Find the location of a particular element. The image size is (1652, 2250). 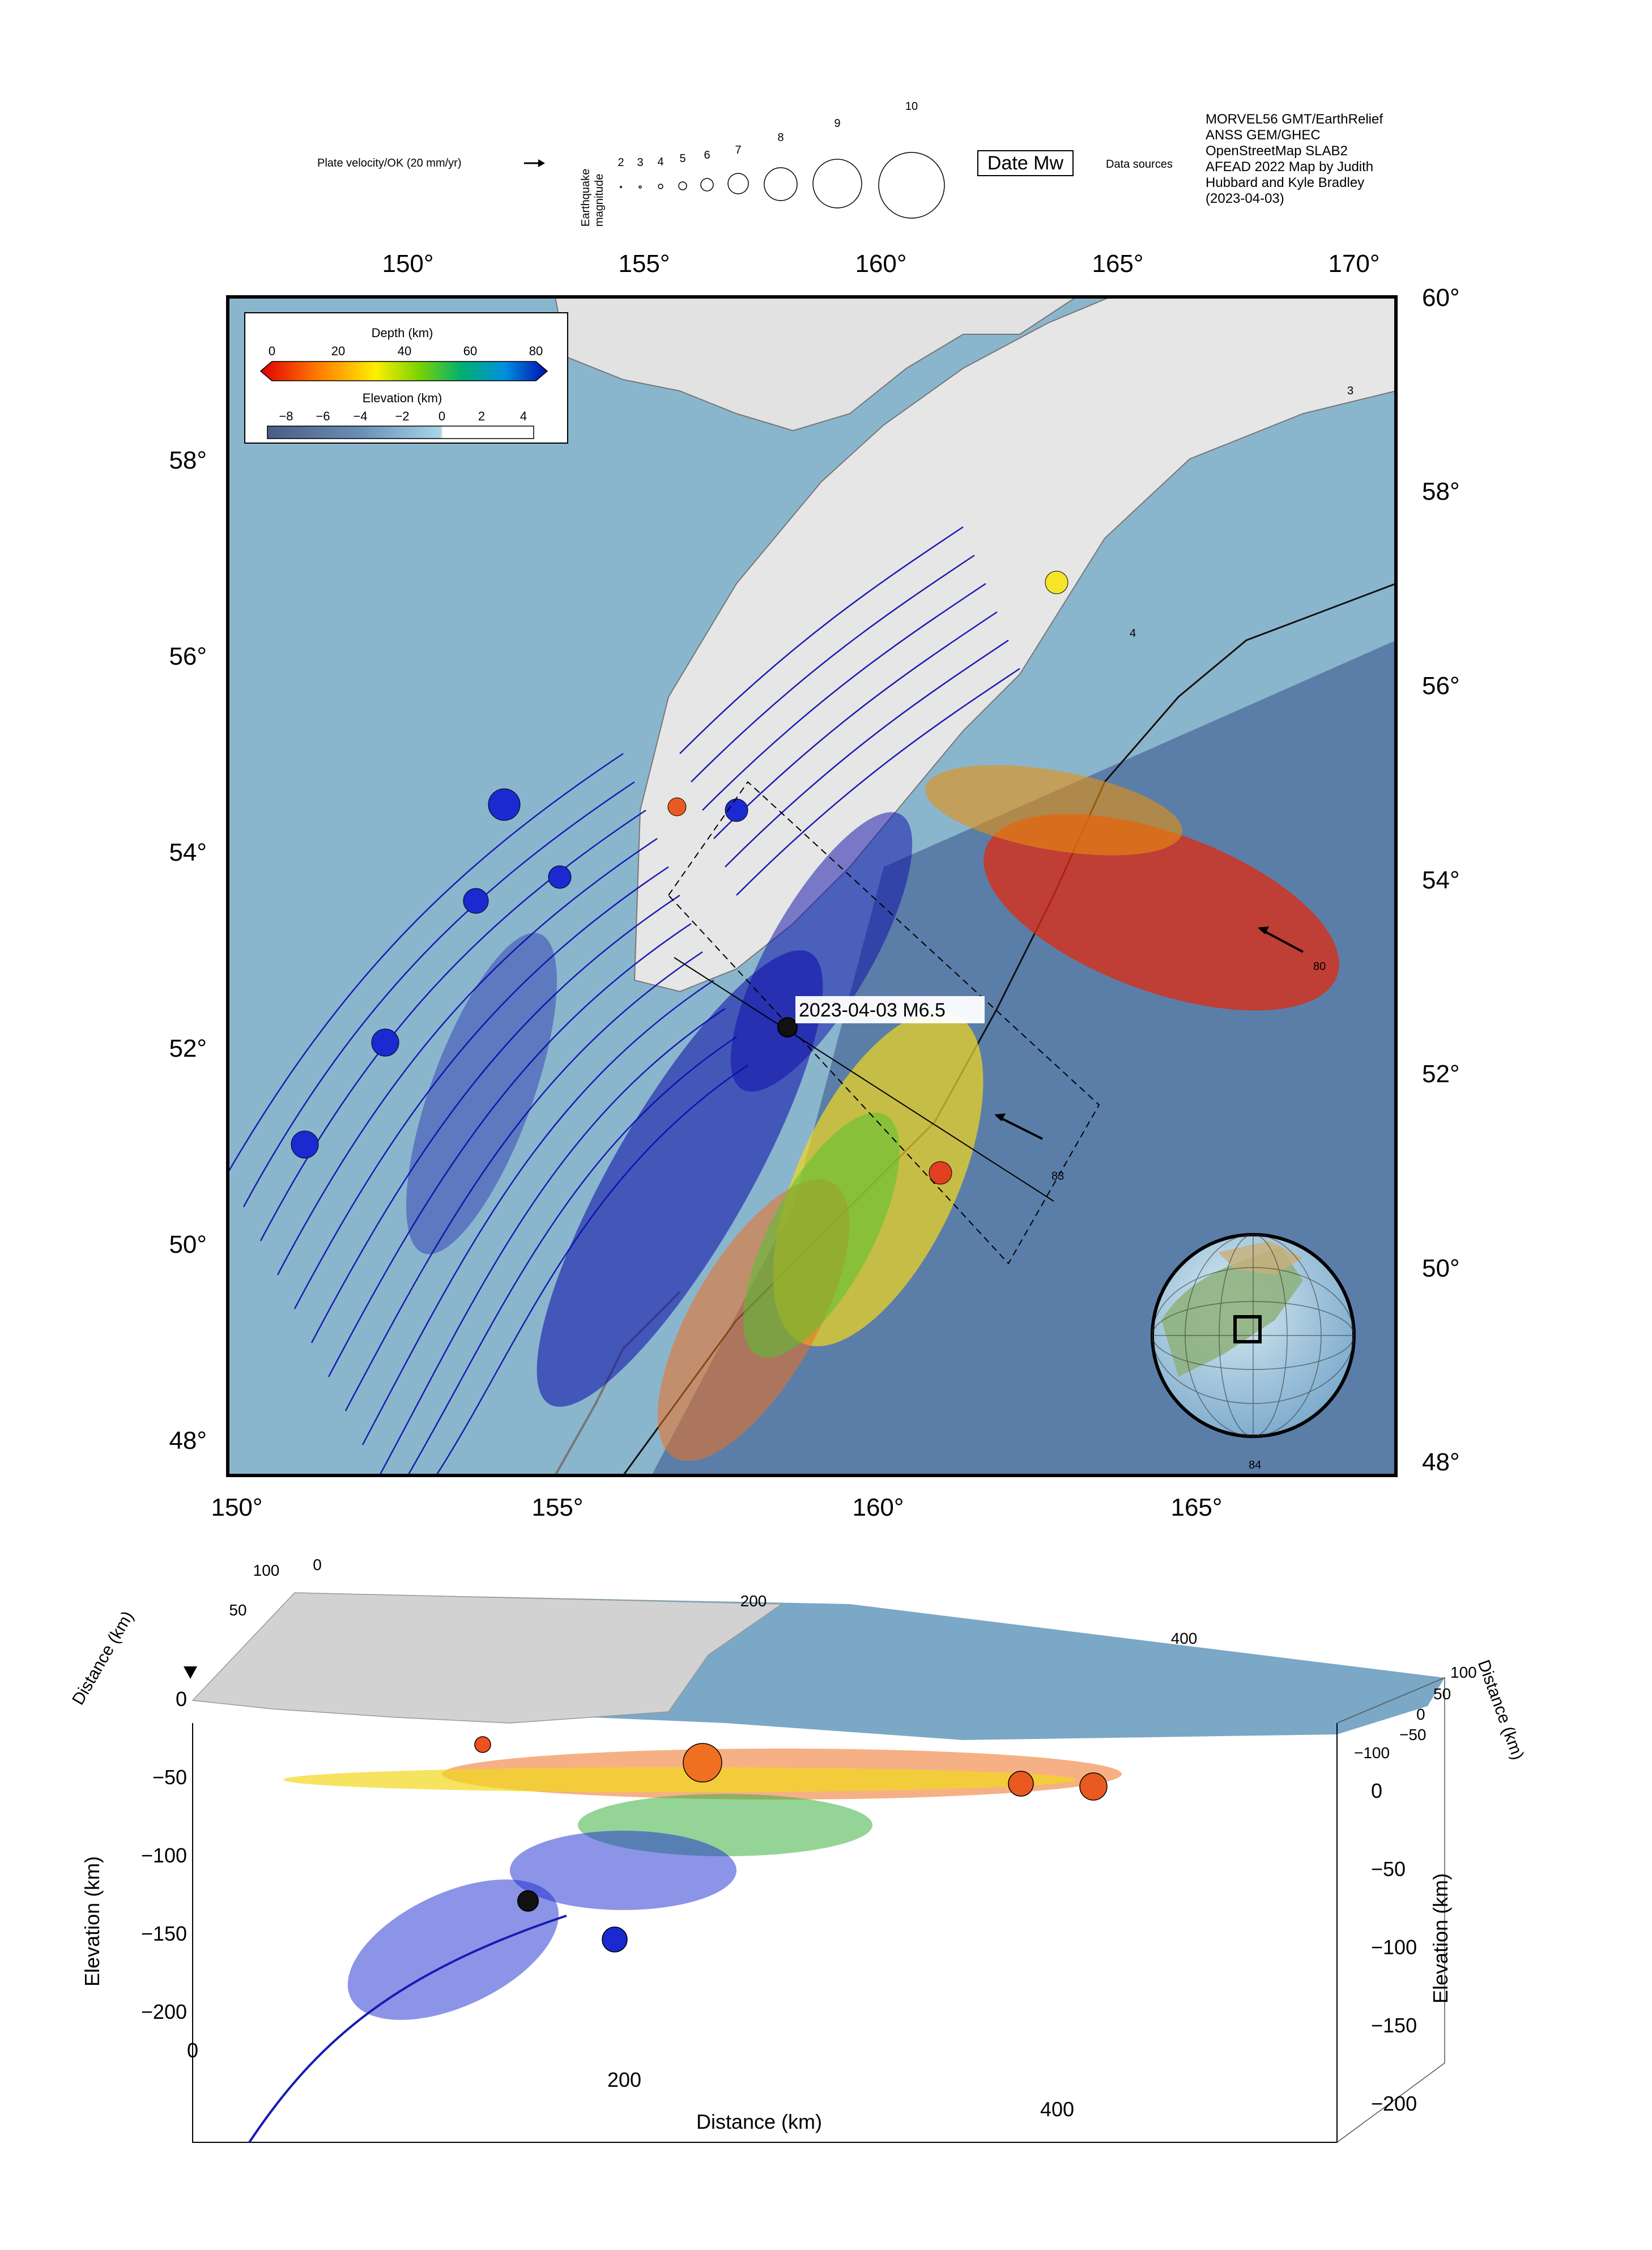

right-dist-title: Distance (km) is located at coordinates (1500, 1709).